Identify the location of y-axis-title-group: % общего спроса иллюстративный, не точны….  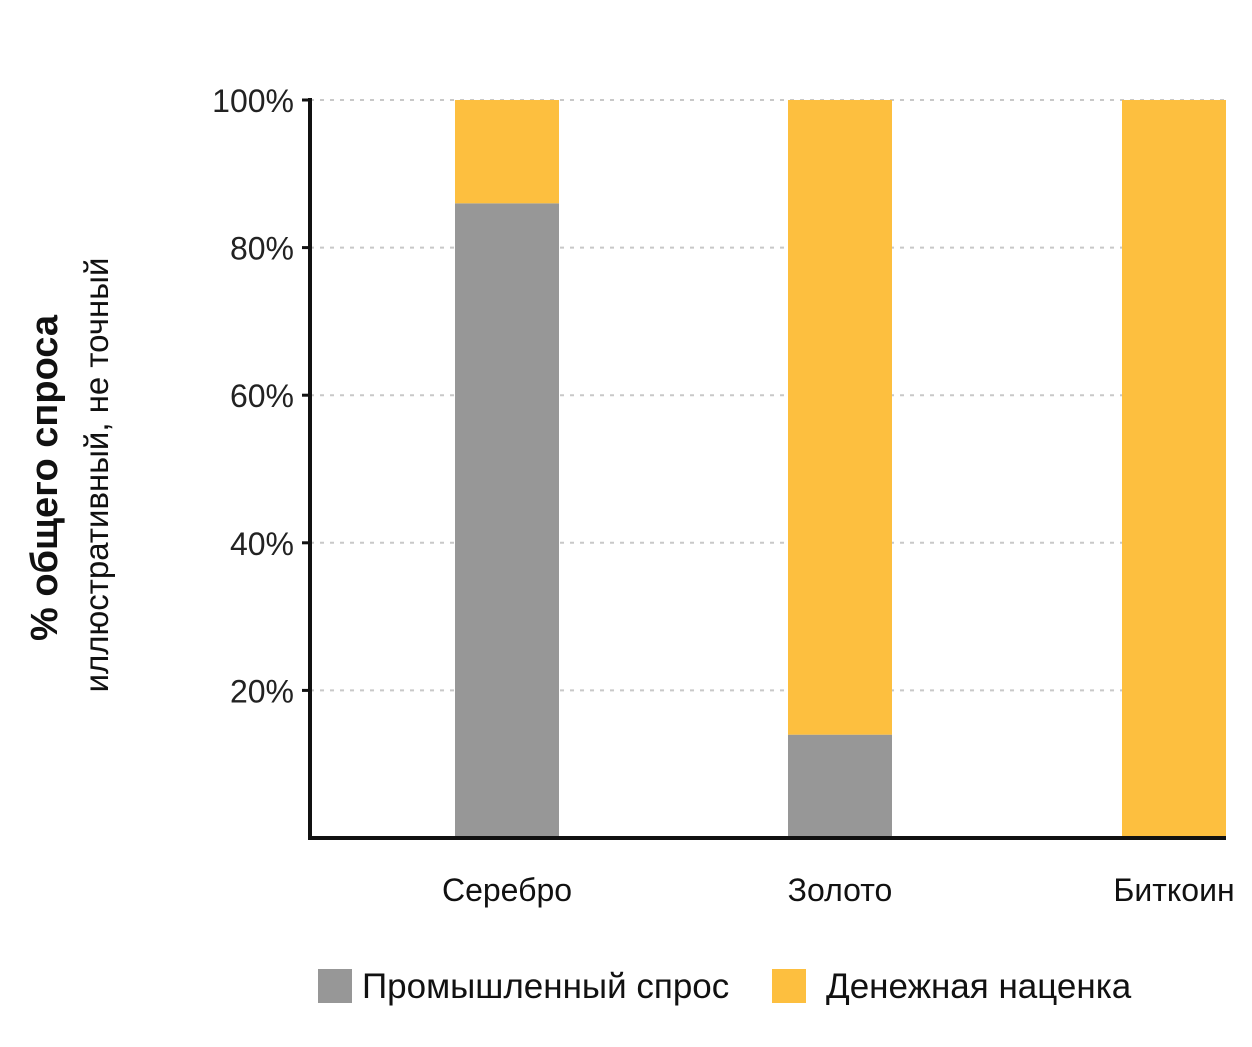
(69, 475).